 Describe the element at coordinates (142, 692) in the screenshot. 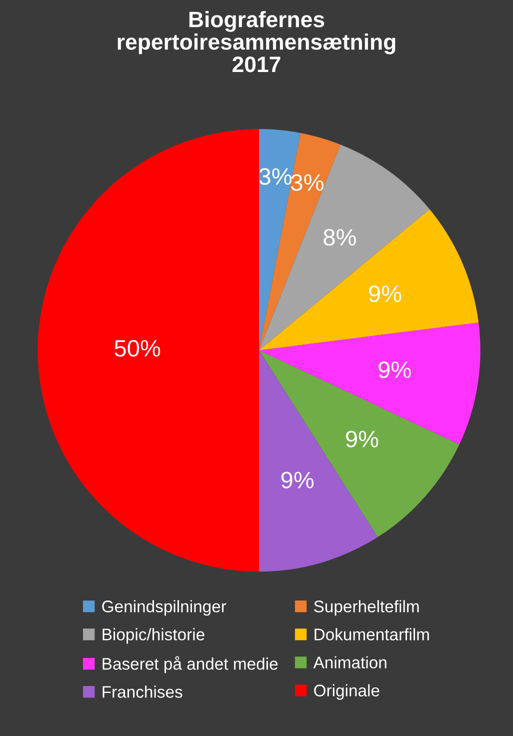

I see `legend-label: Franchises` at that location.